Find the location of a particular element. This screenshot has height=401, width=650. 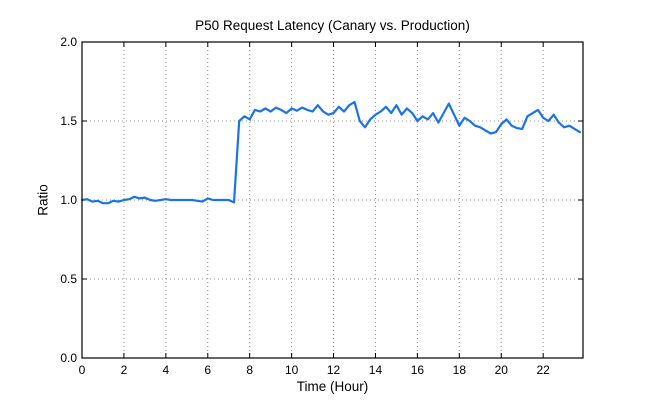

x-tick-label: 8 is located at coordinates (249, 370).